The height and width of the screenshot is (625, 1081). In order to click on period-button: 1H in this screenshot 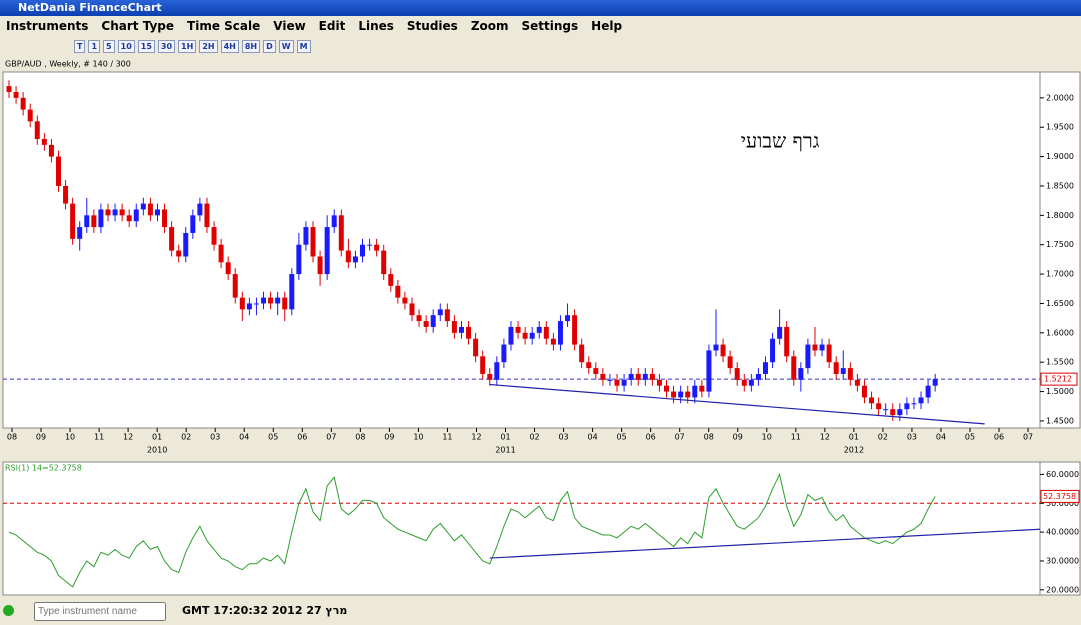, I will do `click(187, 46)`.